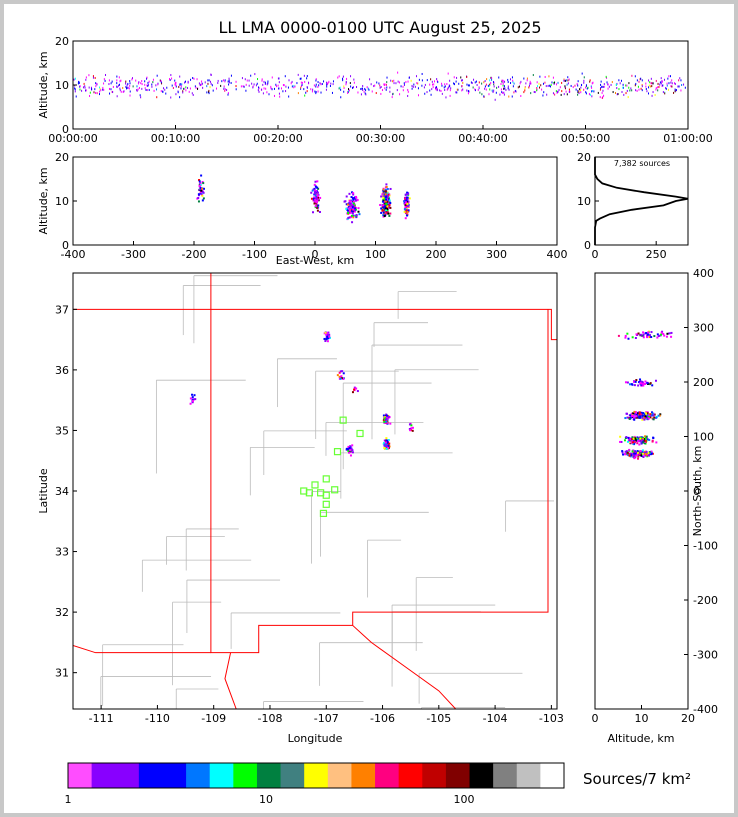  Describe the element at coordinates (65, 245) in the screenshot. I see `ew-altitude-axis-tick-label: 0` at that location.